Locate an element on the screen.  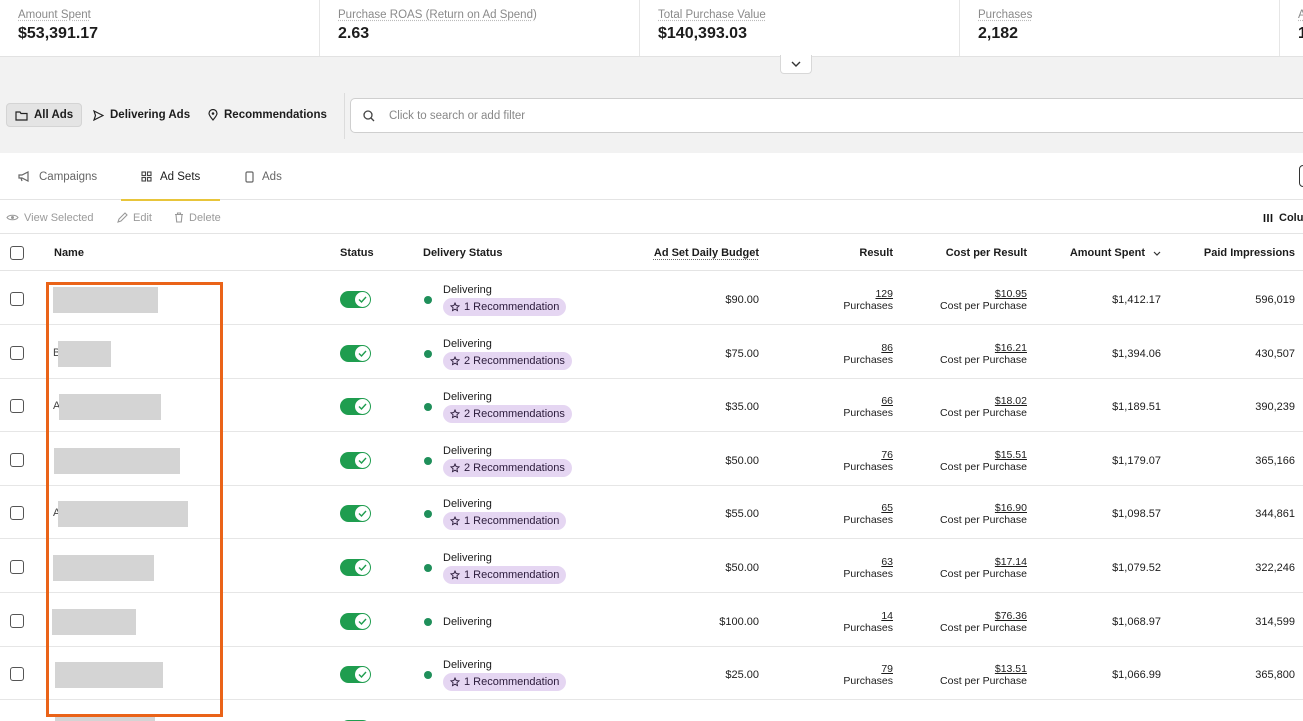
search-input is located at coordinates (689, 116).